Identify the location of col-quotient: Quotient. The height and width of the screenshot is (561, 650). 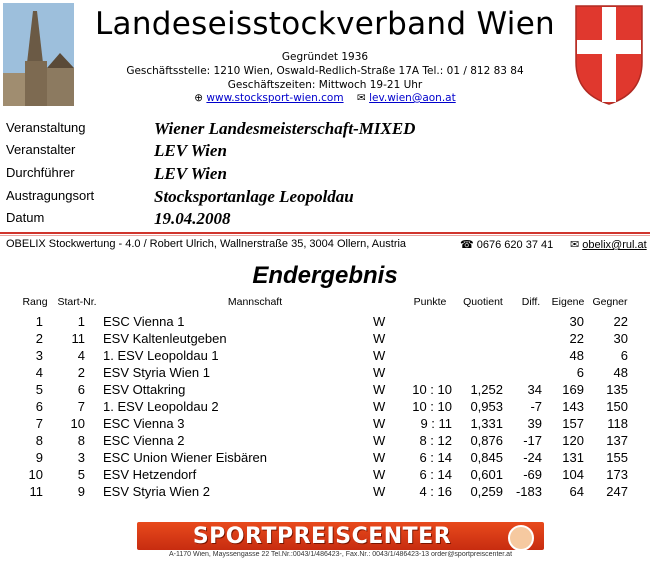
(483, 302).